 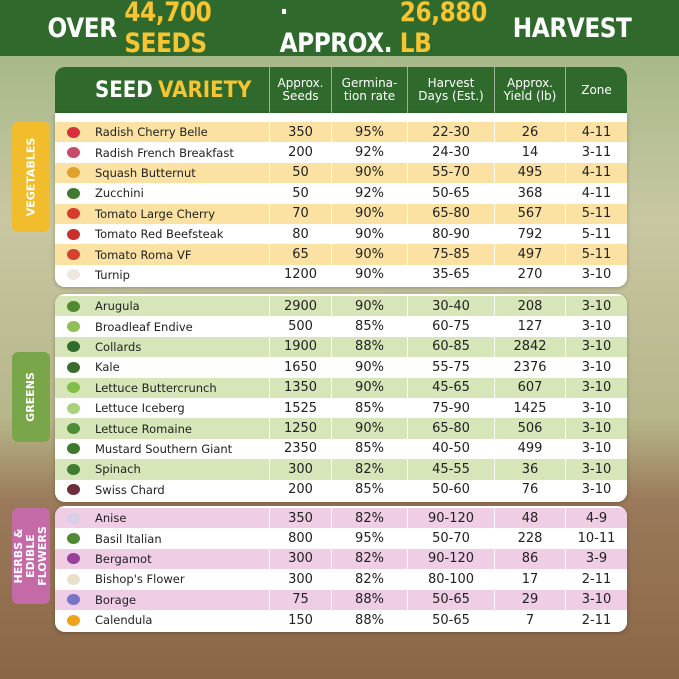 I want to click on table-cell: 45-65, so click(x=450, y=387).